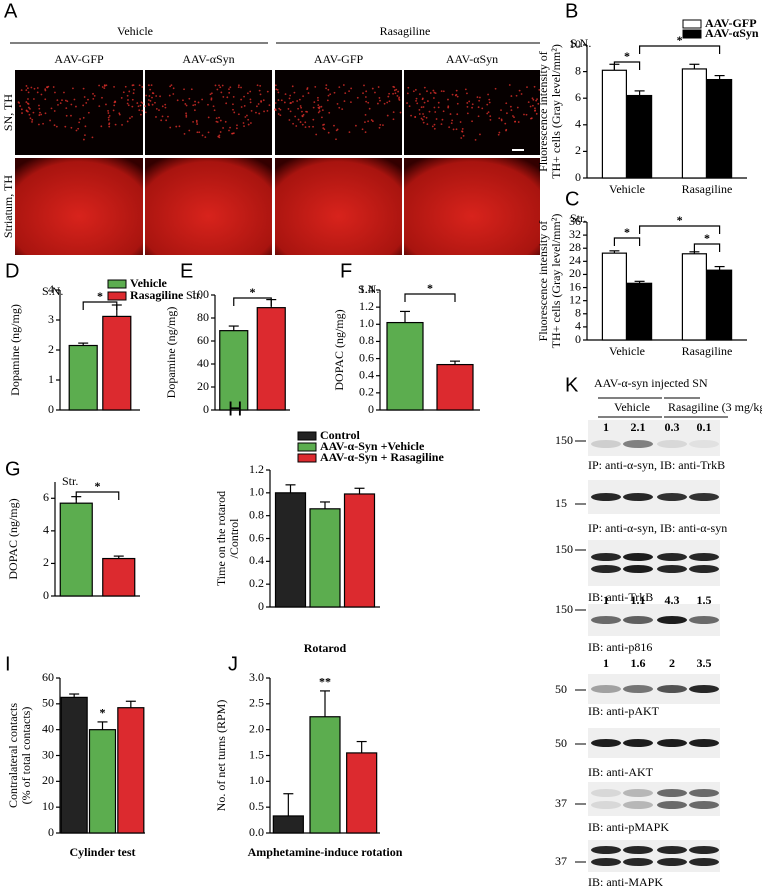 The image size is (762, 887). What do you see at coordinates (208, 59) in the screenshot?
I see `column-label: AAV-αSyn` at bounding box center [208, 59].